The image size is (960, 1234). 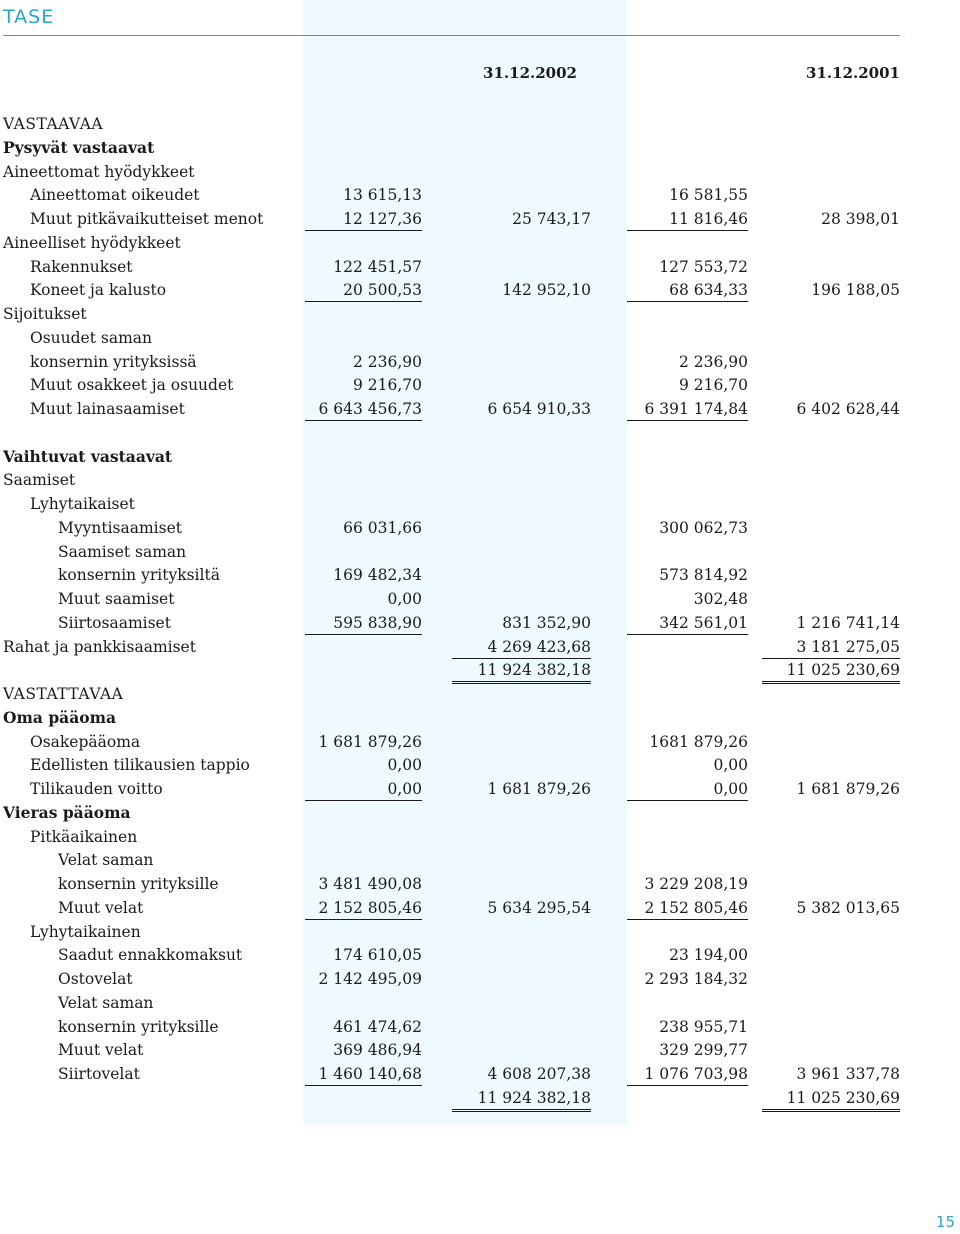 I want to click on row-value-col4: 1 216 741,14, so click(x=848, y=622).